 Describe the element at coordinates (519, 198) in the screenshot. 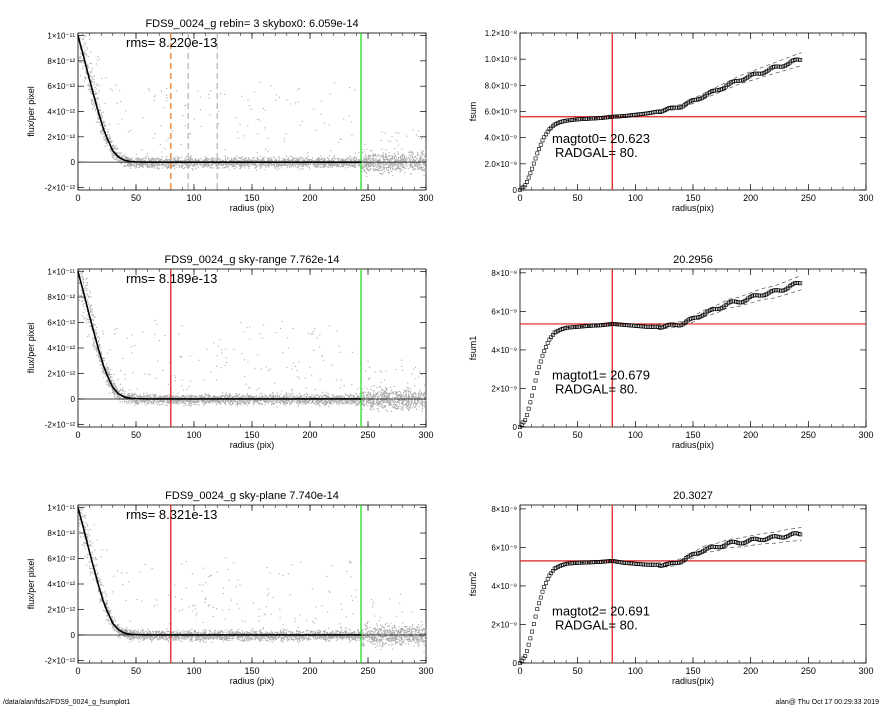

I see `x-tick-label: 0` at that location.